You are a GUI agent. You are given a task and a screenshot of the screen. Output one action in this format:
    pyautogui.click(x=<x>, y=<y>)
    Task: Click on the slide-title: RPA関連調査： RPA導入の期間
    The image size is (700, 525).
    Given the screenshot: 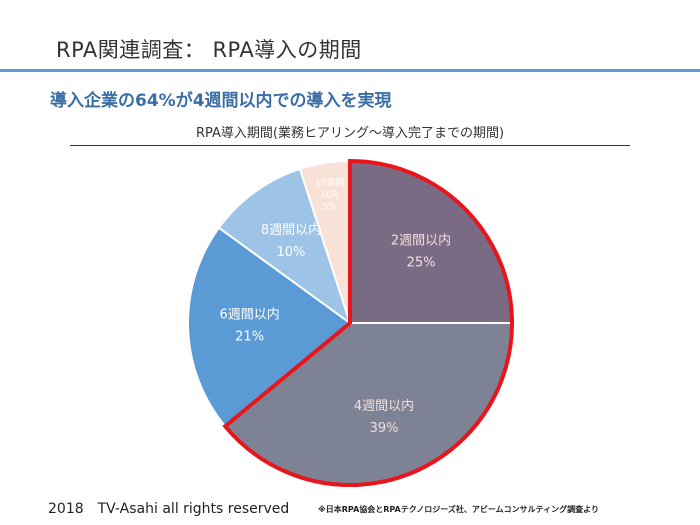 What is the action you would take?
    pyautogui.click(x=209, y=50)
    